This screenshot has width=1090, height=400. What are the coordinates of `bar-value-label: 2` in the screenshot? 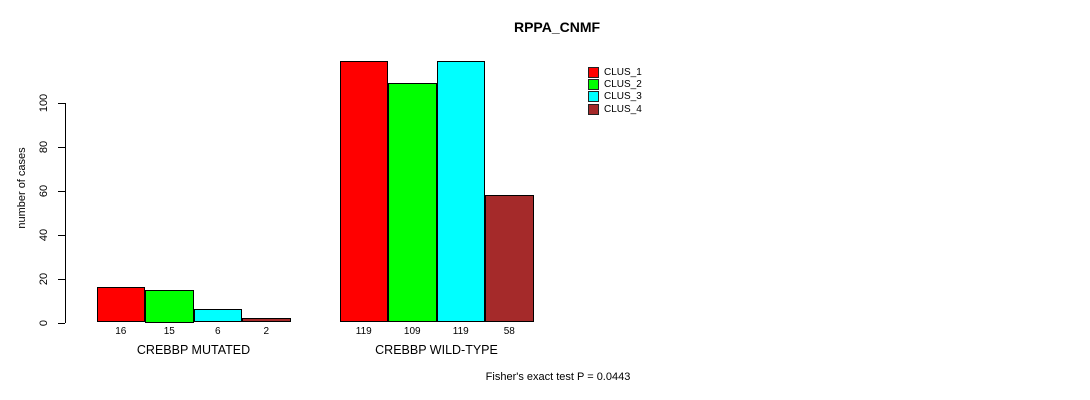 It's located at (266, 331).